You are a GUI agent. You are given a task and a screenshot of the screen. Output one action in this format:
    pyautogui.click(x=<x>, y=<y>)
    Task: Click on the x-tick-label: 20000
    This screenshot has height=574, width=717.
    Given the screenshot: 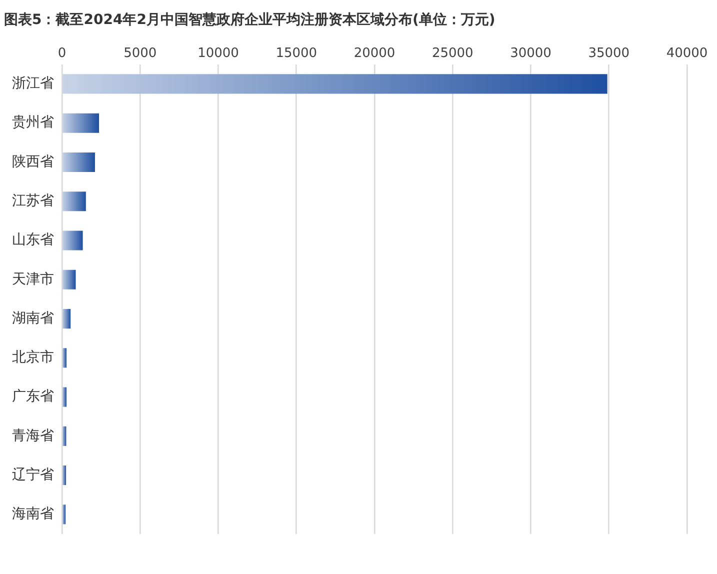 What is the action you would take?
    pyautogui.click(x=375, y=53)
    